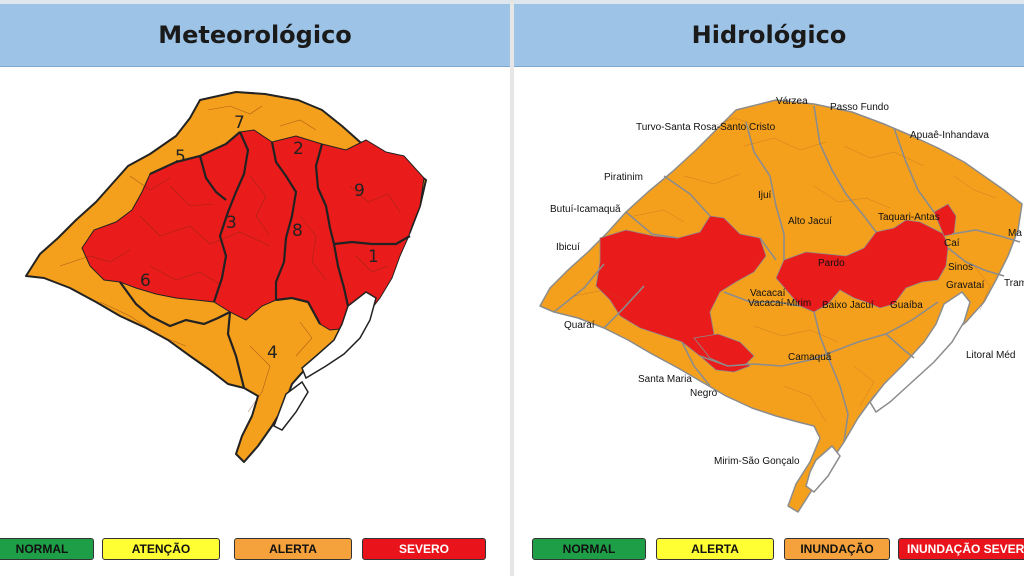  What do you see at coordinates (909, 217) in the screenshot?
I see `label-taquari: Taquari-Antas` at bounding box center [909, 217].